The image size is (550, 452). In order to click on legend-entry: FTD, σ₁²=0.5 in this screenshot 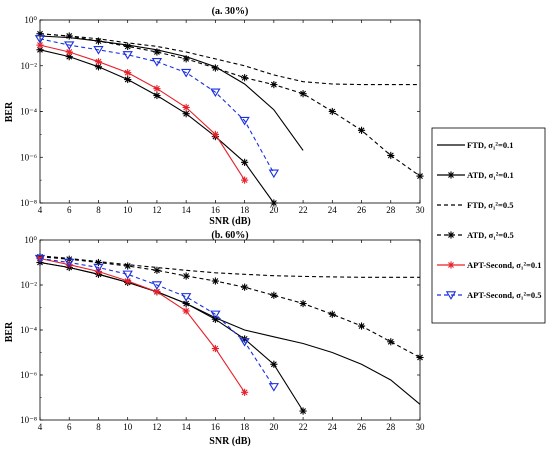, I will do `click(475, 205)`.